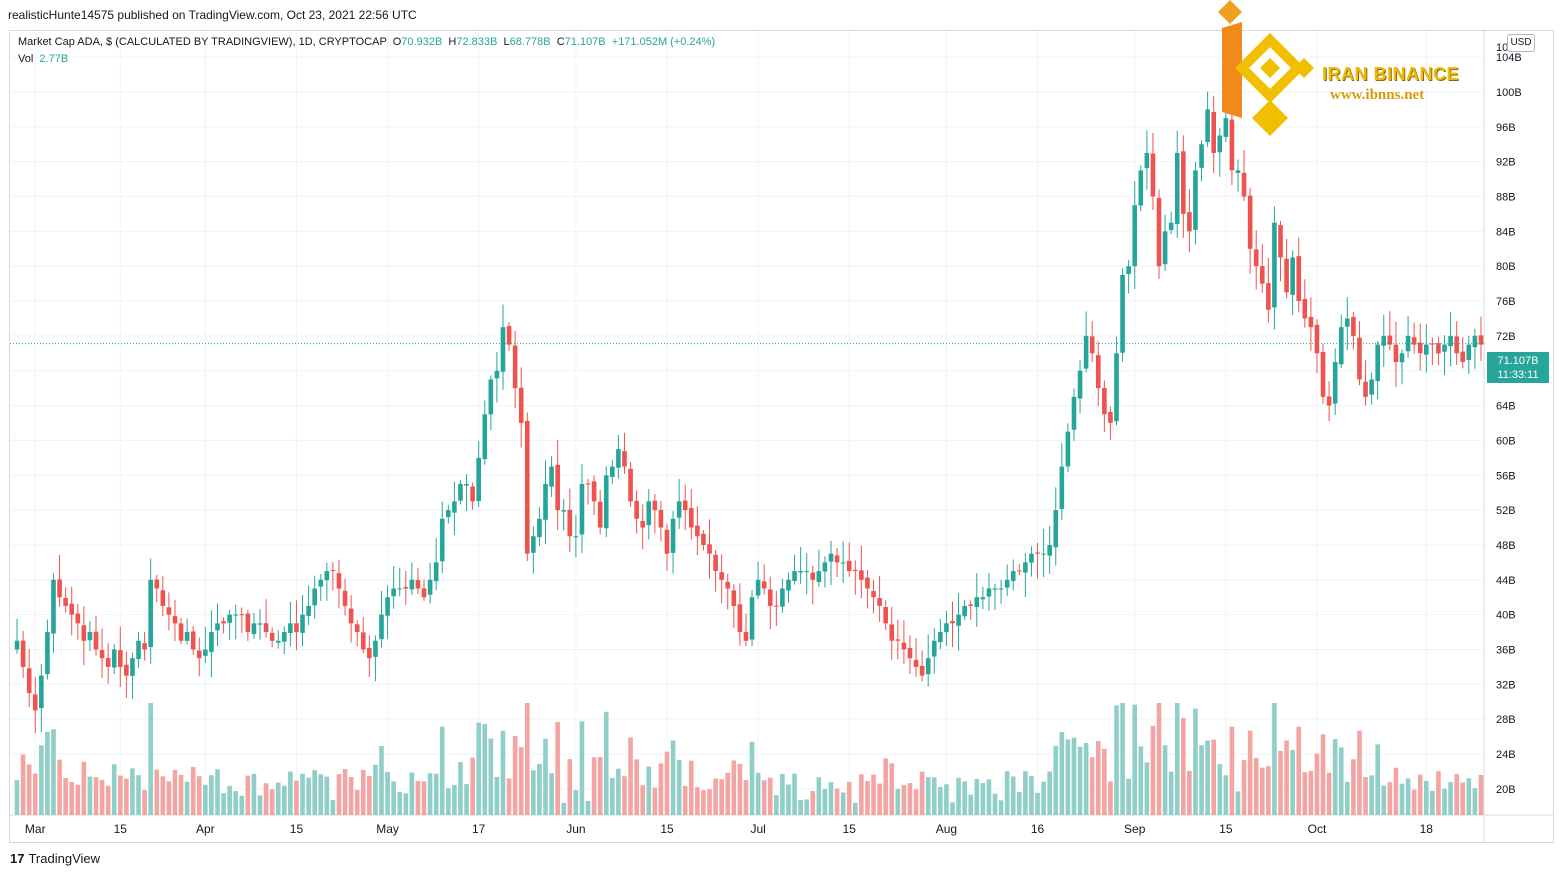 Image resolution: width=1566 pixels, height=878 pixels. What do you see at coordinates (506, 42) in the screenshot?
I see `legend-low-label: L` at bounding box center [506, 42].